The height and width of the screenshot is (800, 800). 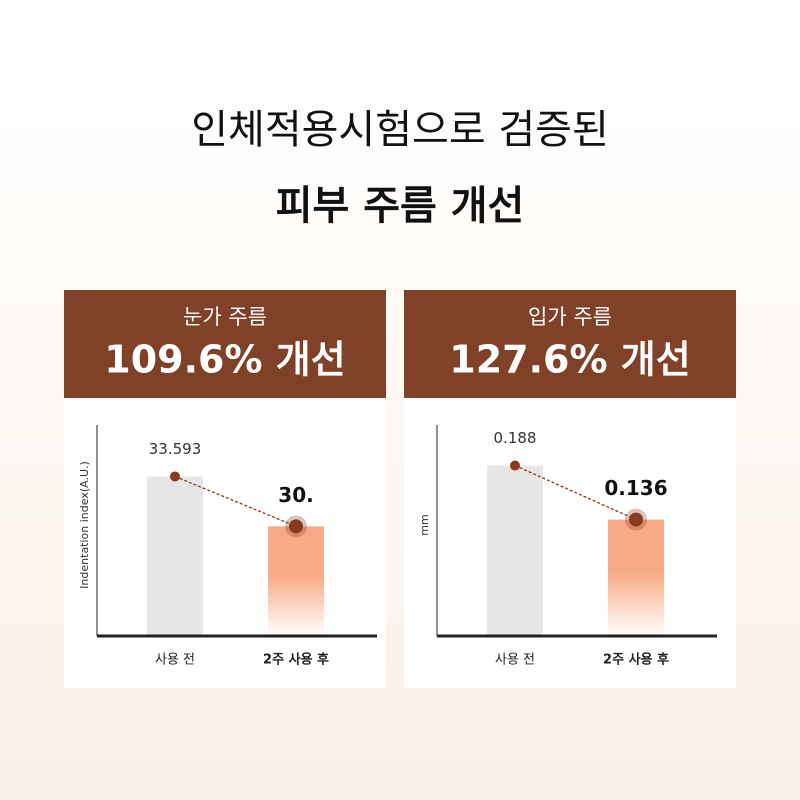 I want to click on value-label: 33.593, so click(x=175, y=449).